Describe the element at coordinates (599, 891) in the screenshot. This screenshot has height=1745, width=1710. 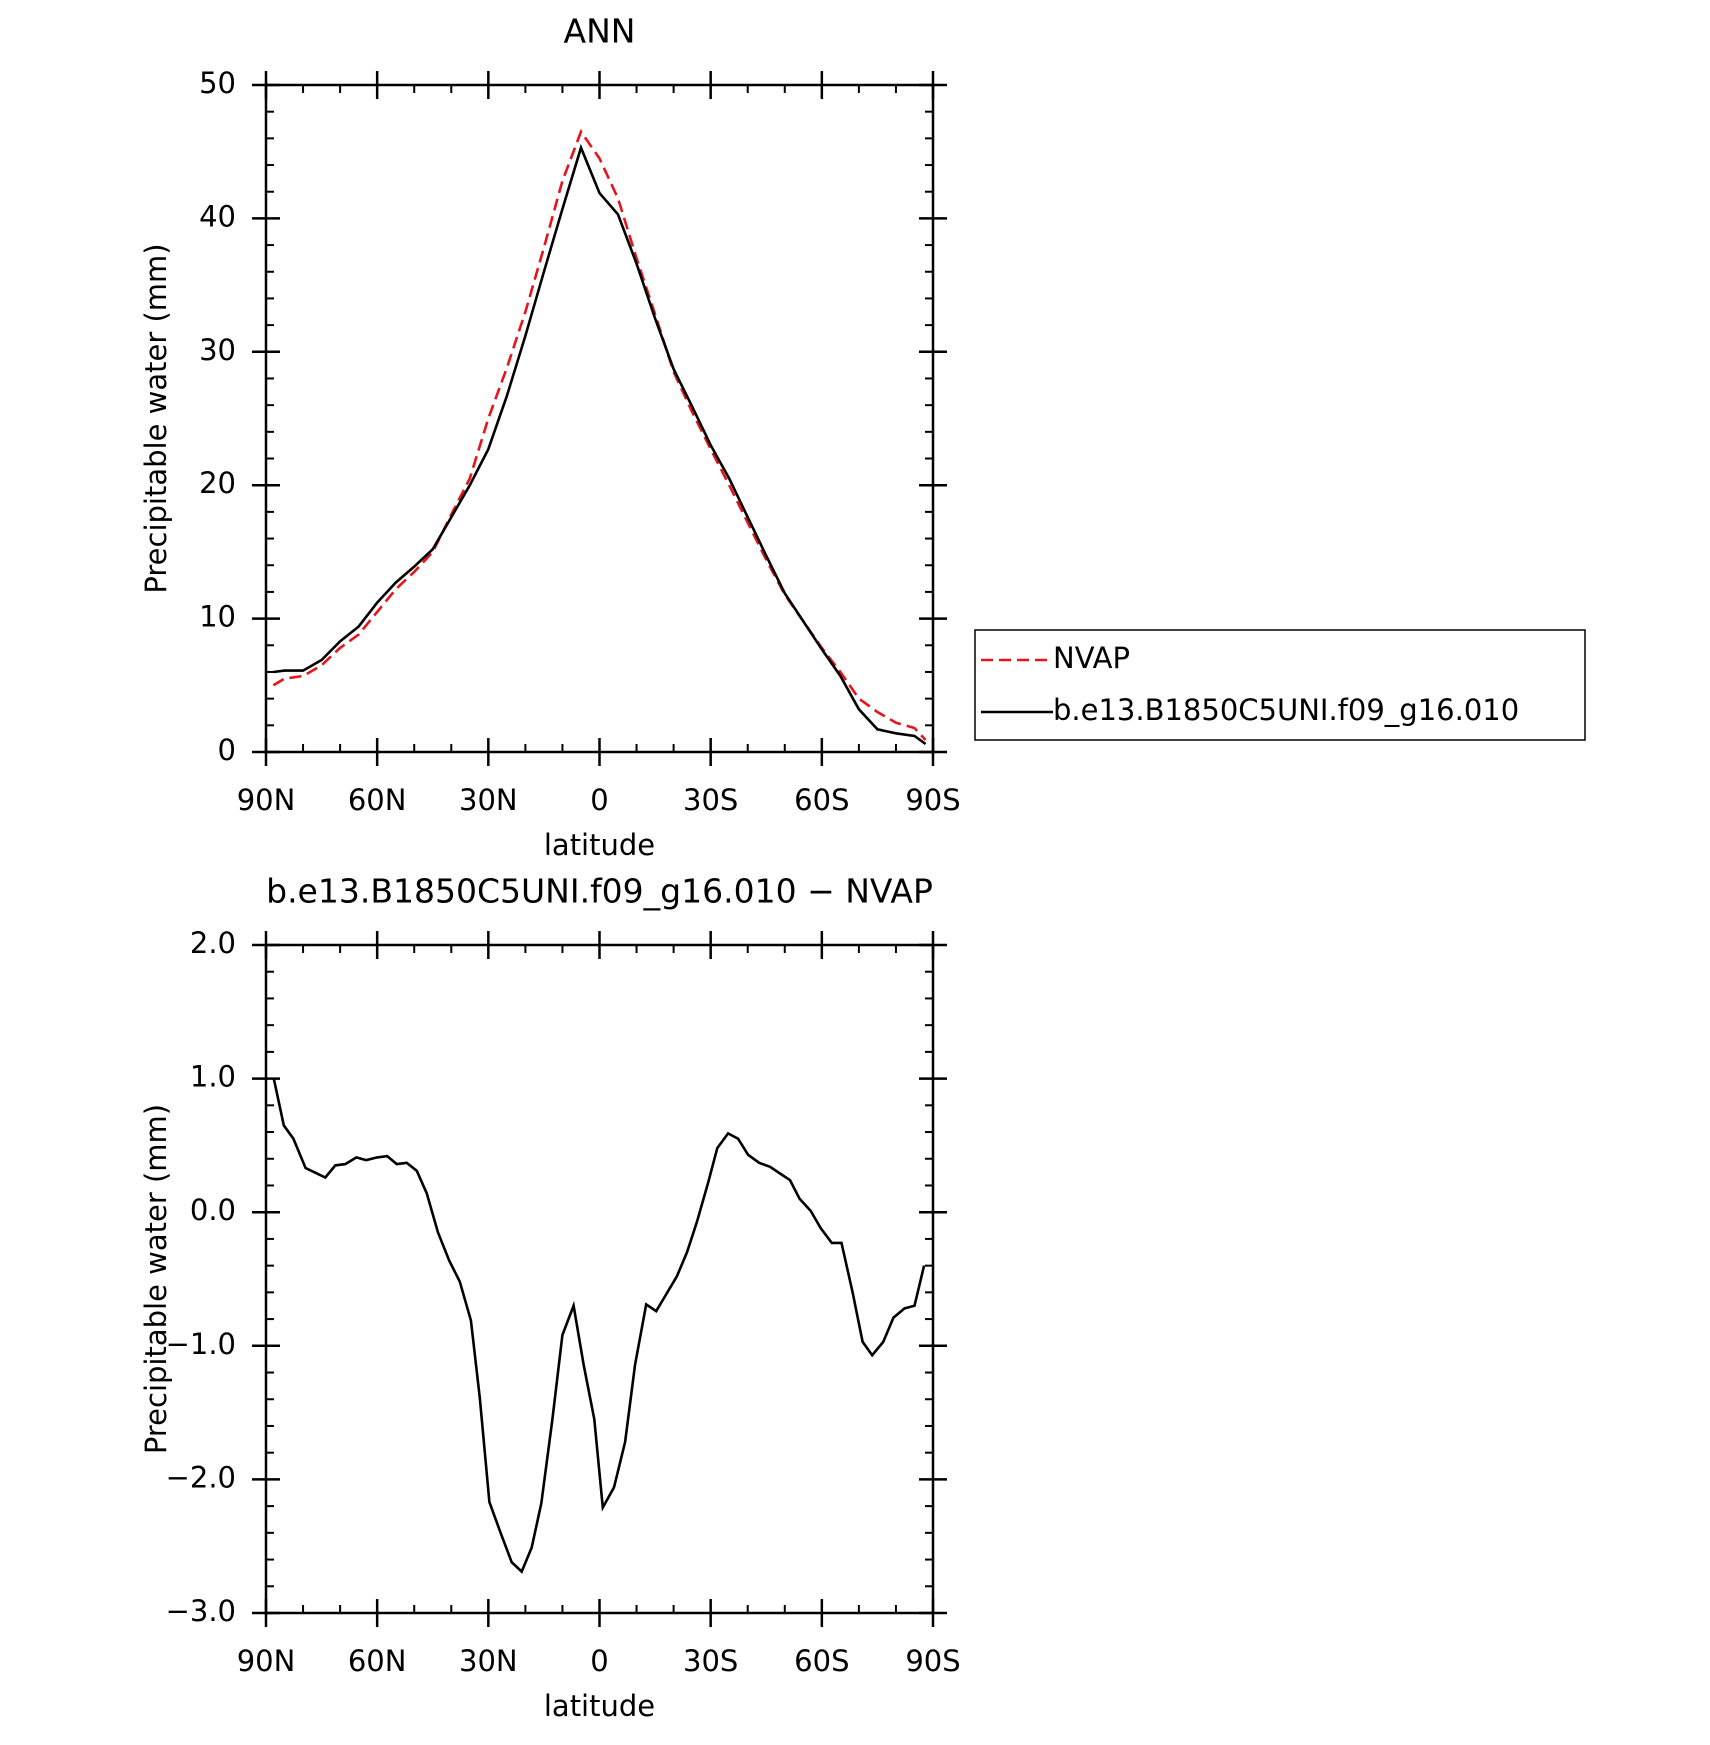
I see `chart-title: b.e13.B1850C5UNI.f09_g16.010 − NVAP` at that location.